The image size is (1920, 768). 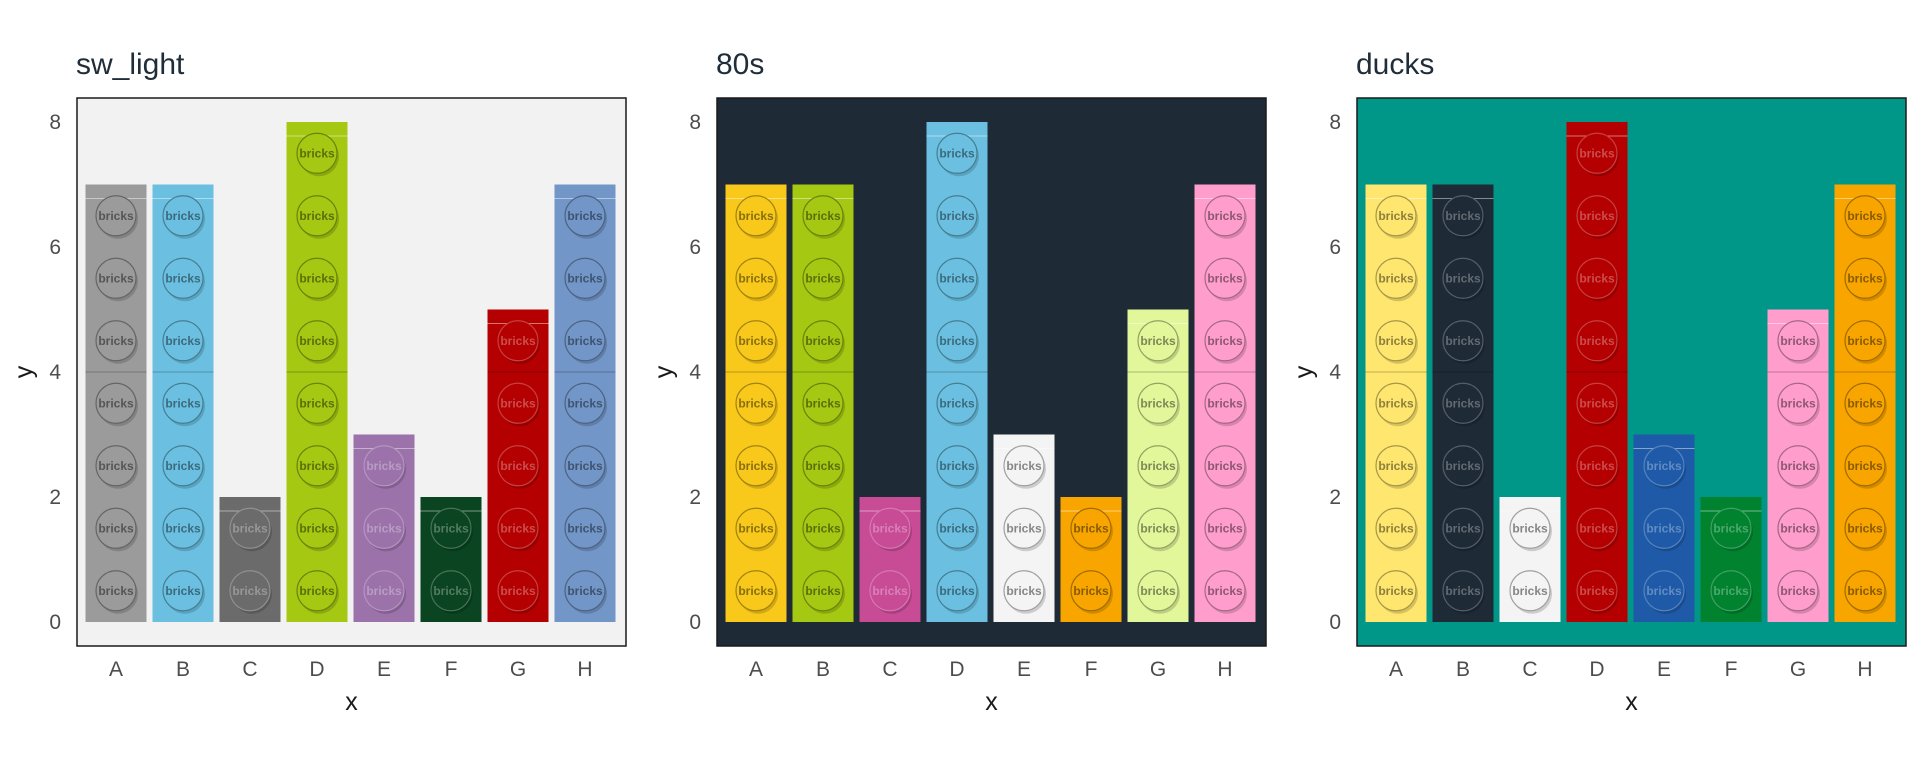 What do you see at coordinates (183, 669) in the screenshot?
I see `x-tick-label: B` at bounding box center [183, 669].